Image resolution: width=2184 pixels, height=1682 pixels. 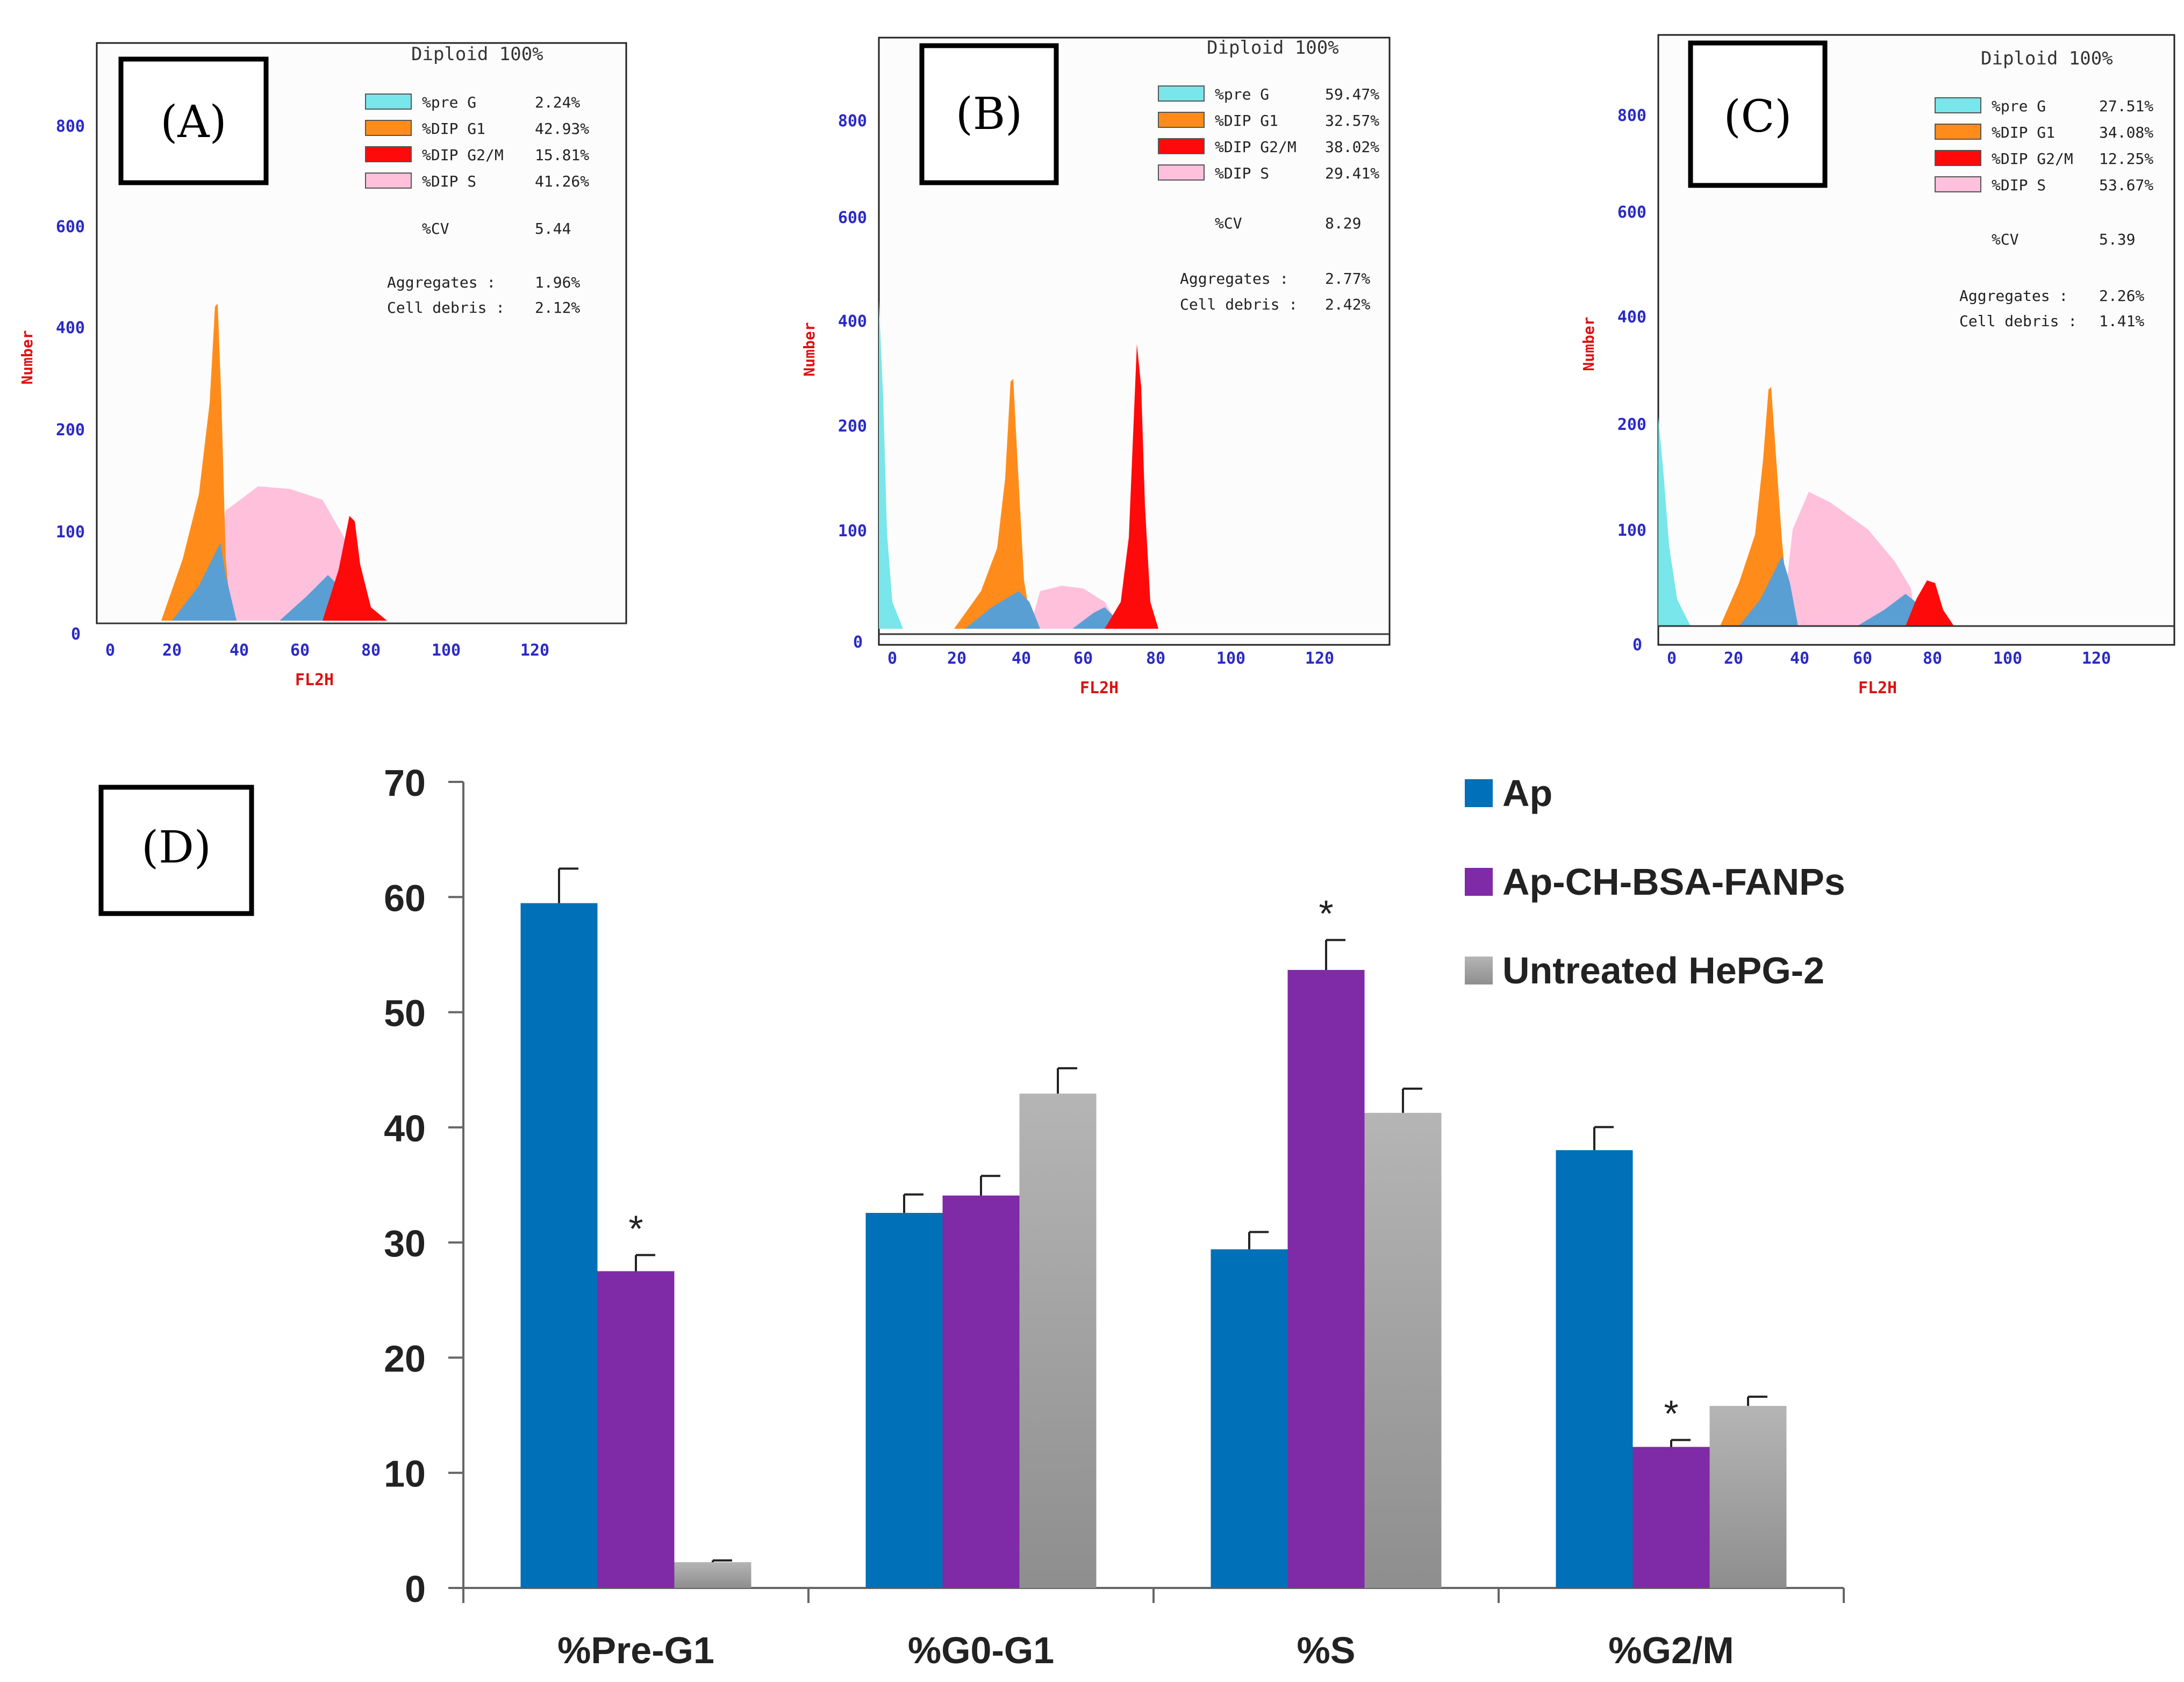 What do you see at coordinates (981, 1650) in the screenshot?
I see `x-category-label: %G0-G1` at bounding box center [981, 1650].